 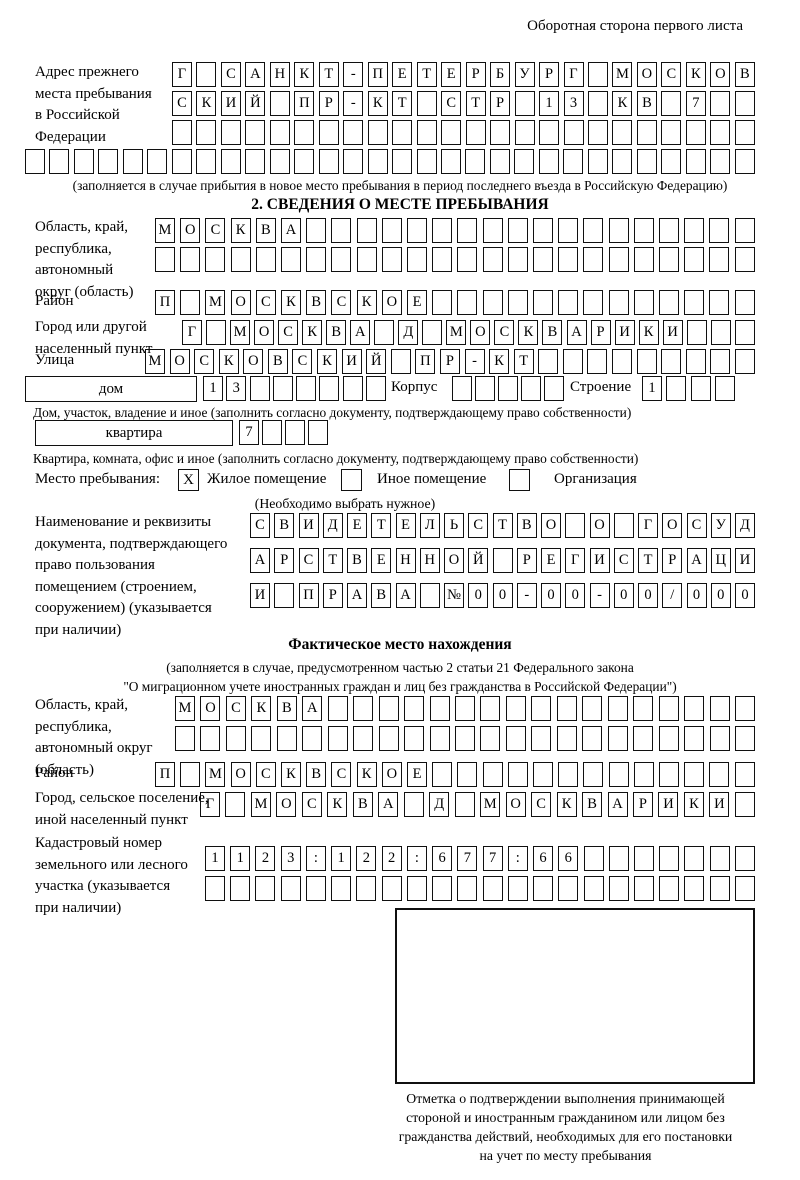 I want to click on form-cell: Г, so click(x=182, y=74).